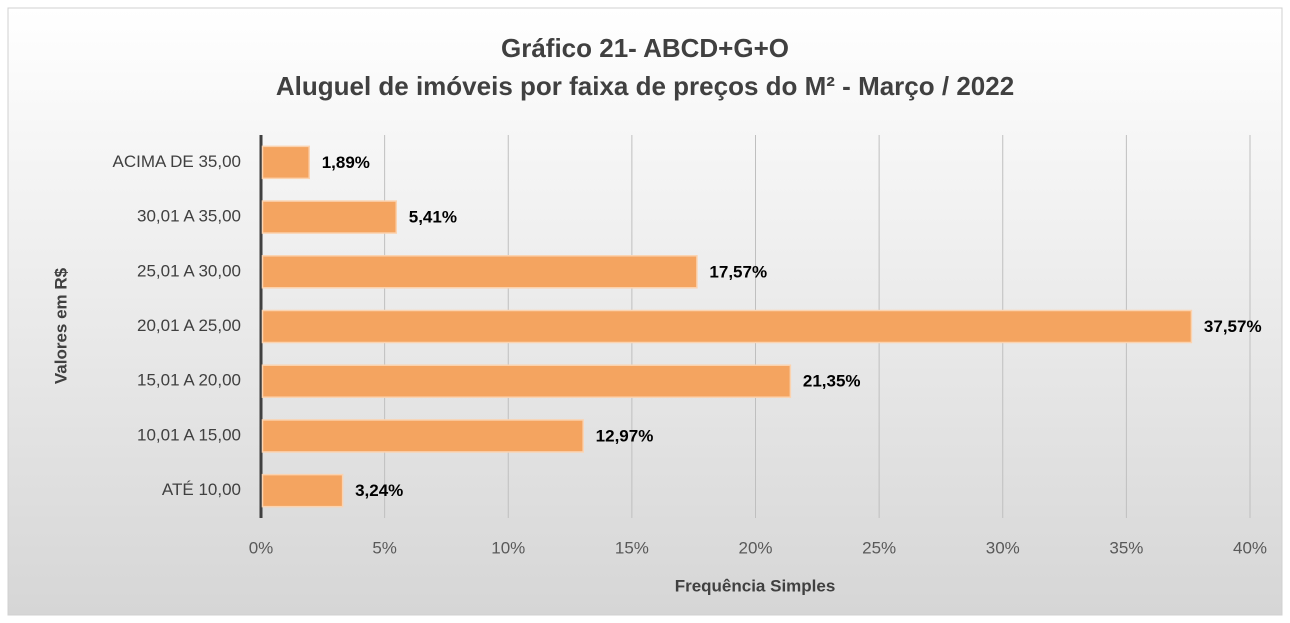 The image size is (1290, 623). Describe the element at coordinates (384, 547) in the screenshot. I see `x-tick-label: 5%` at that location.